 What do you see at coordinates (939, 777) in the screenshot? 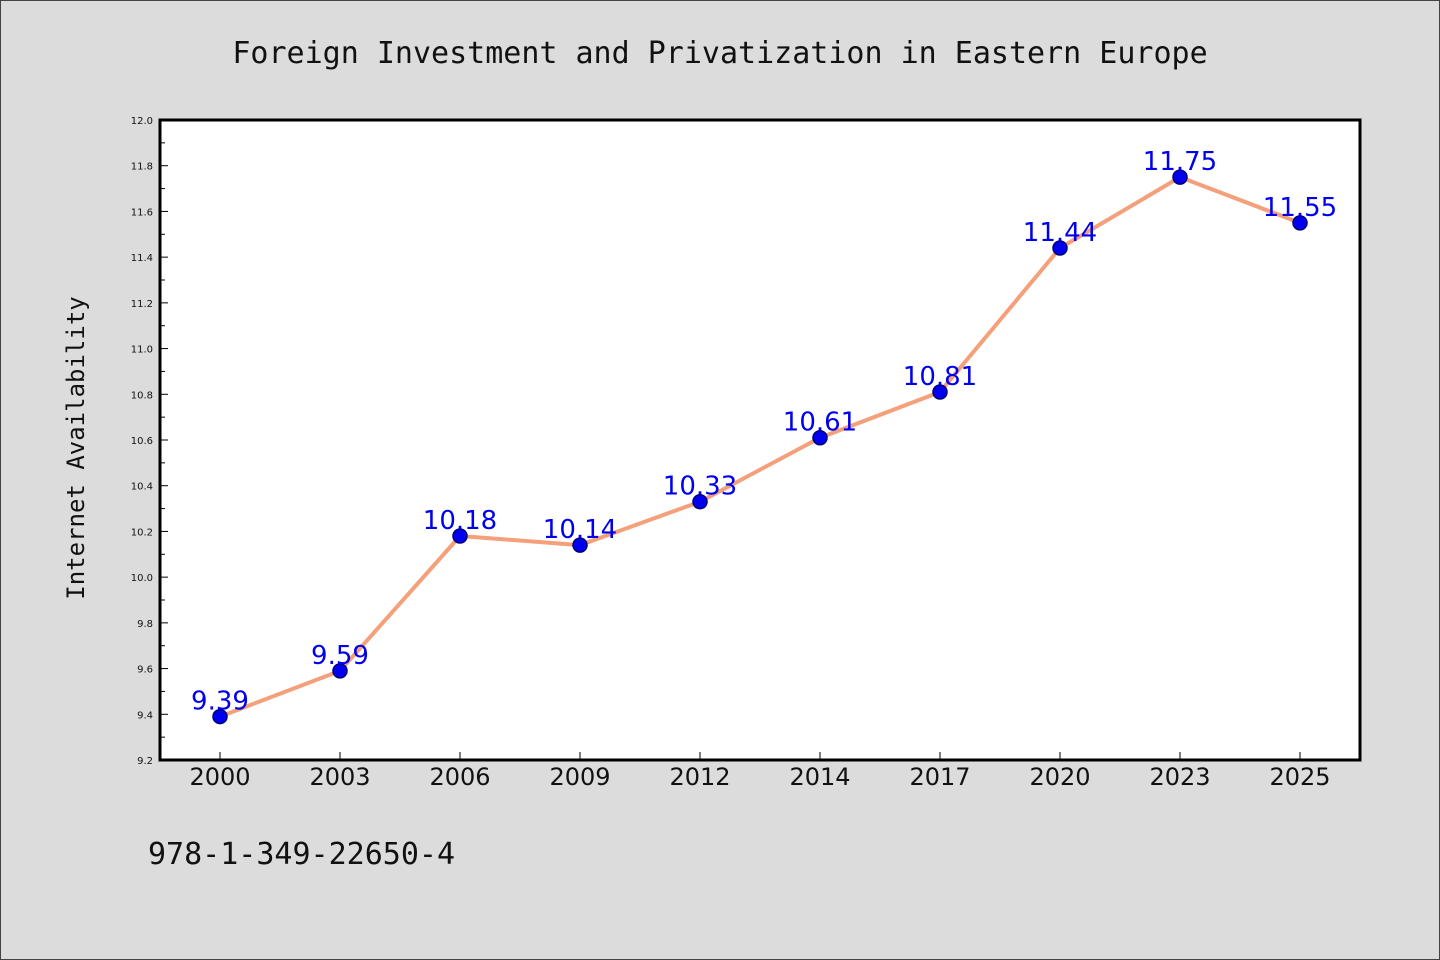
I see `x-tick-label: 2017` at bounding box center [939, 777].